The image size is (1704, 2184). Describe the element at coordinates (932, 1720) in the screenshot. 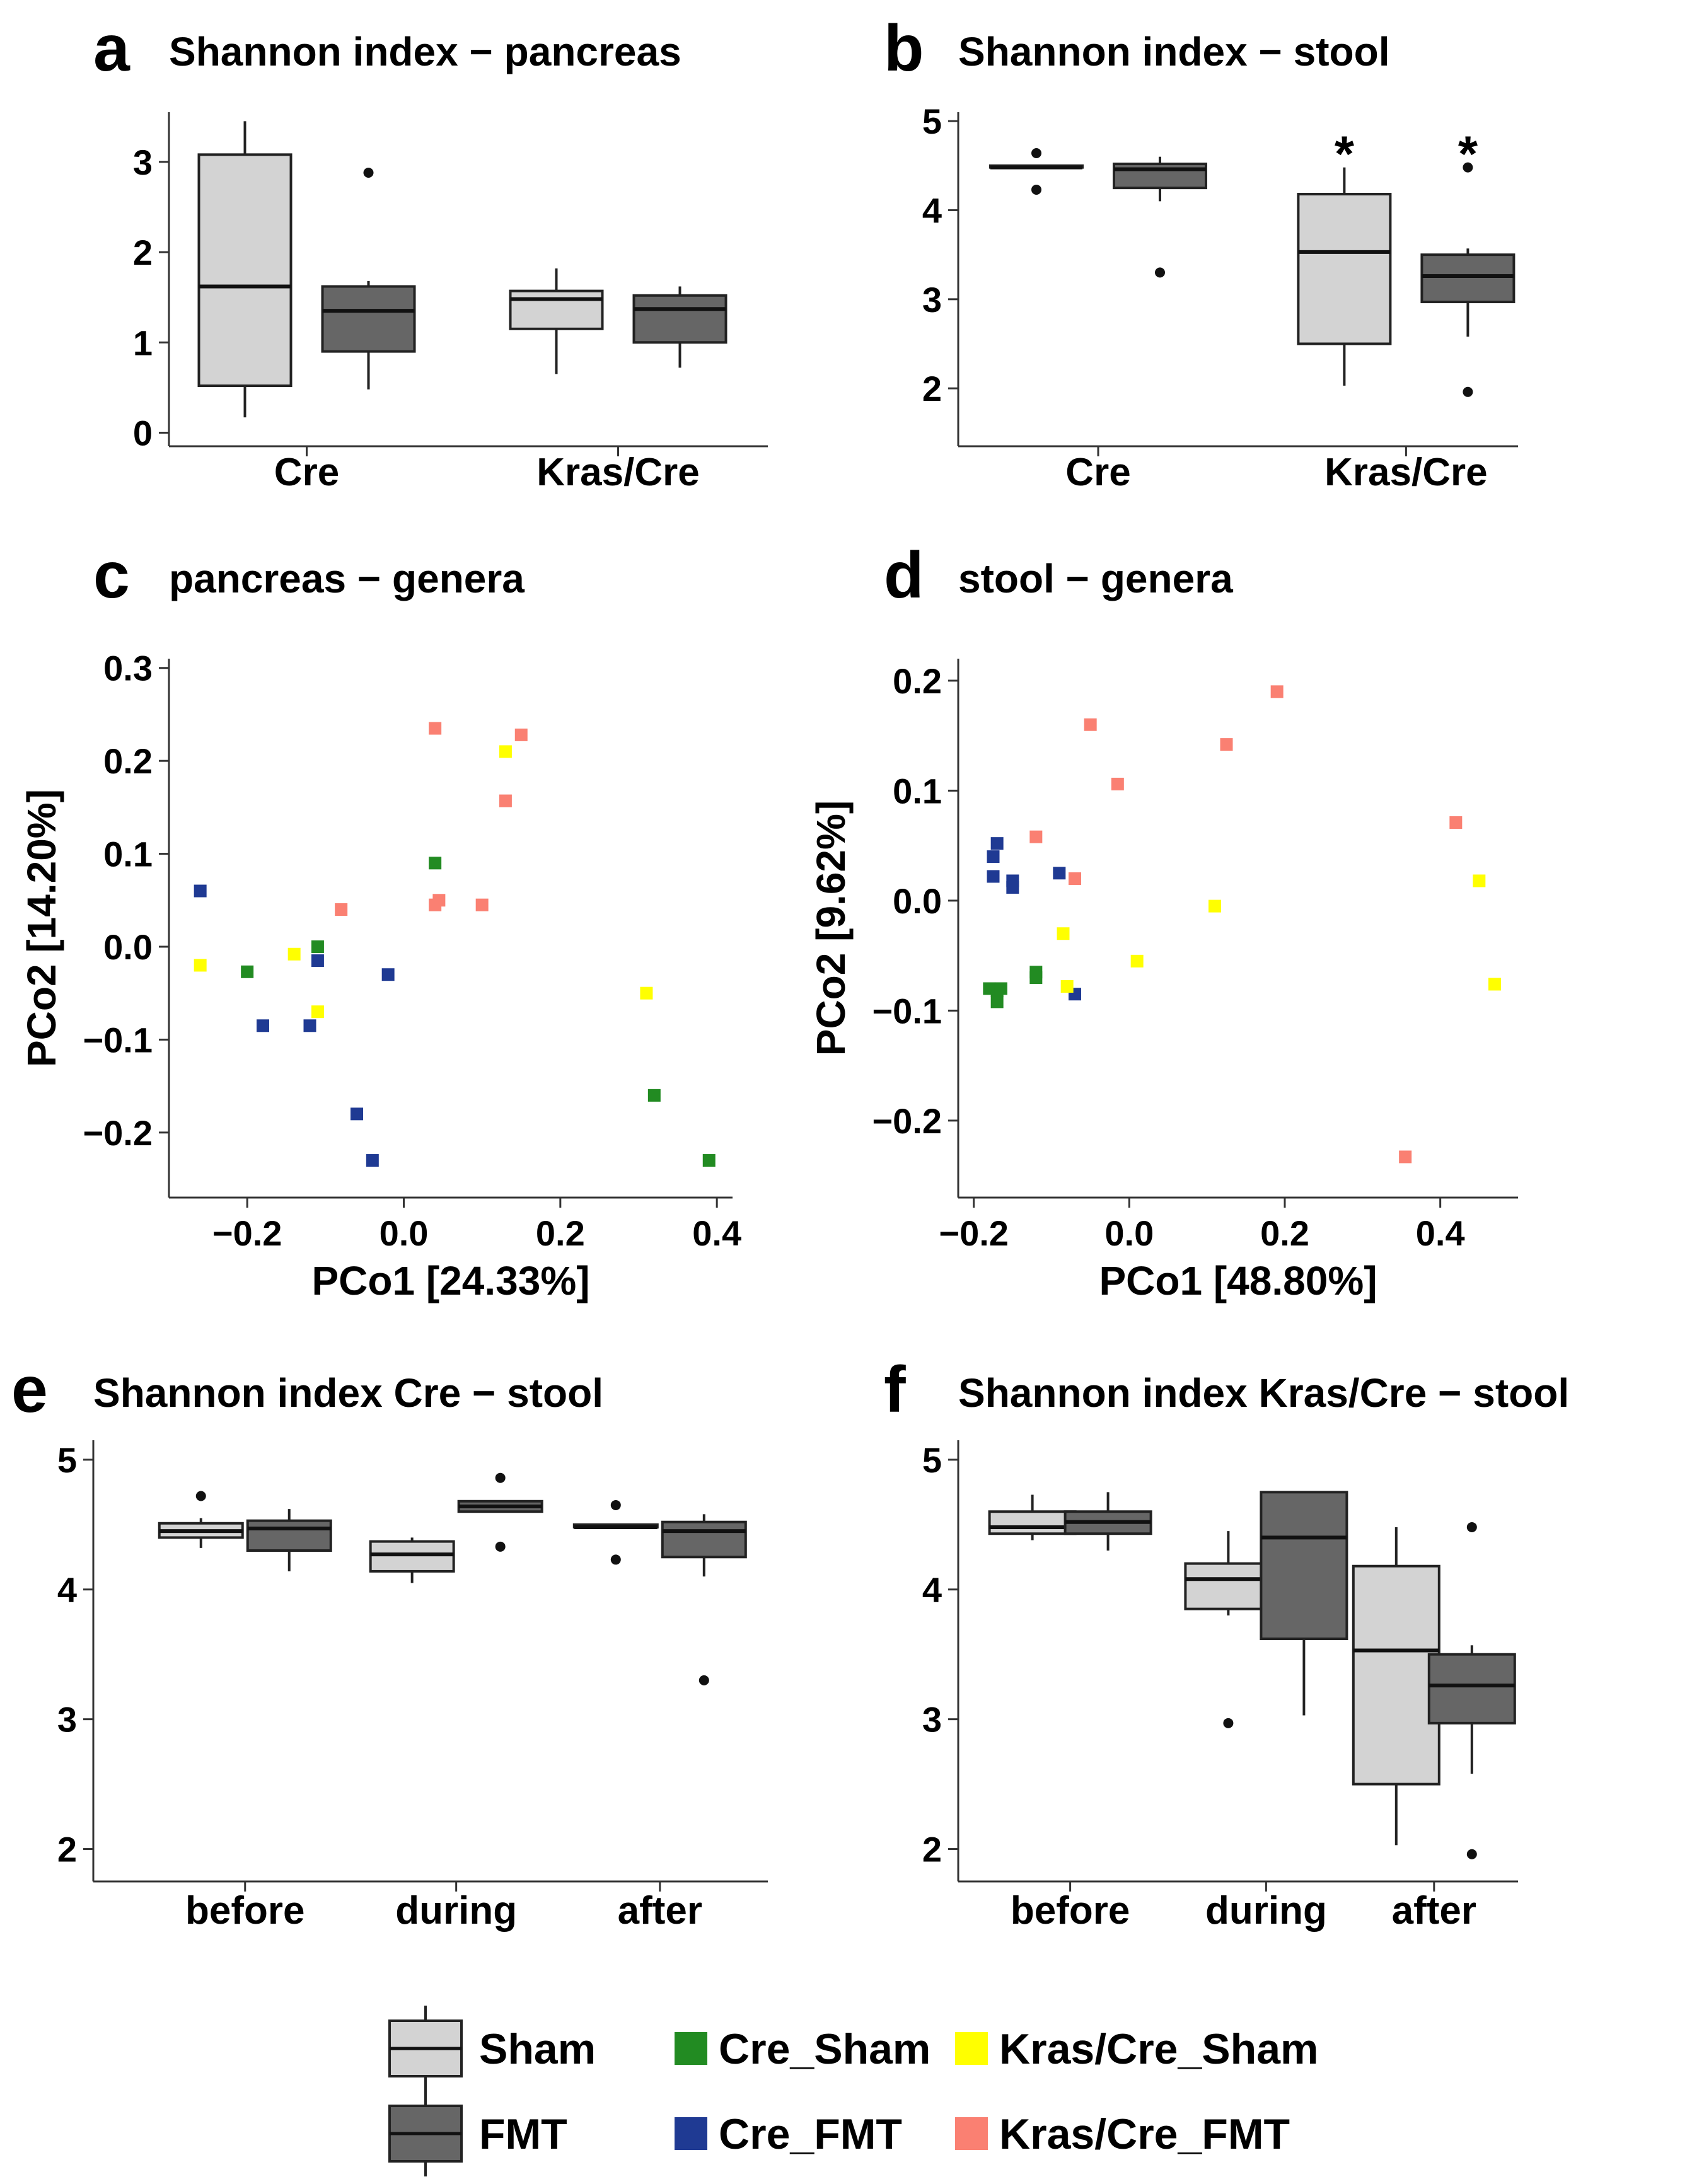

I see `f-y-tick-label-1: 3` at that location.